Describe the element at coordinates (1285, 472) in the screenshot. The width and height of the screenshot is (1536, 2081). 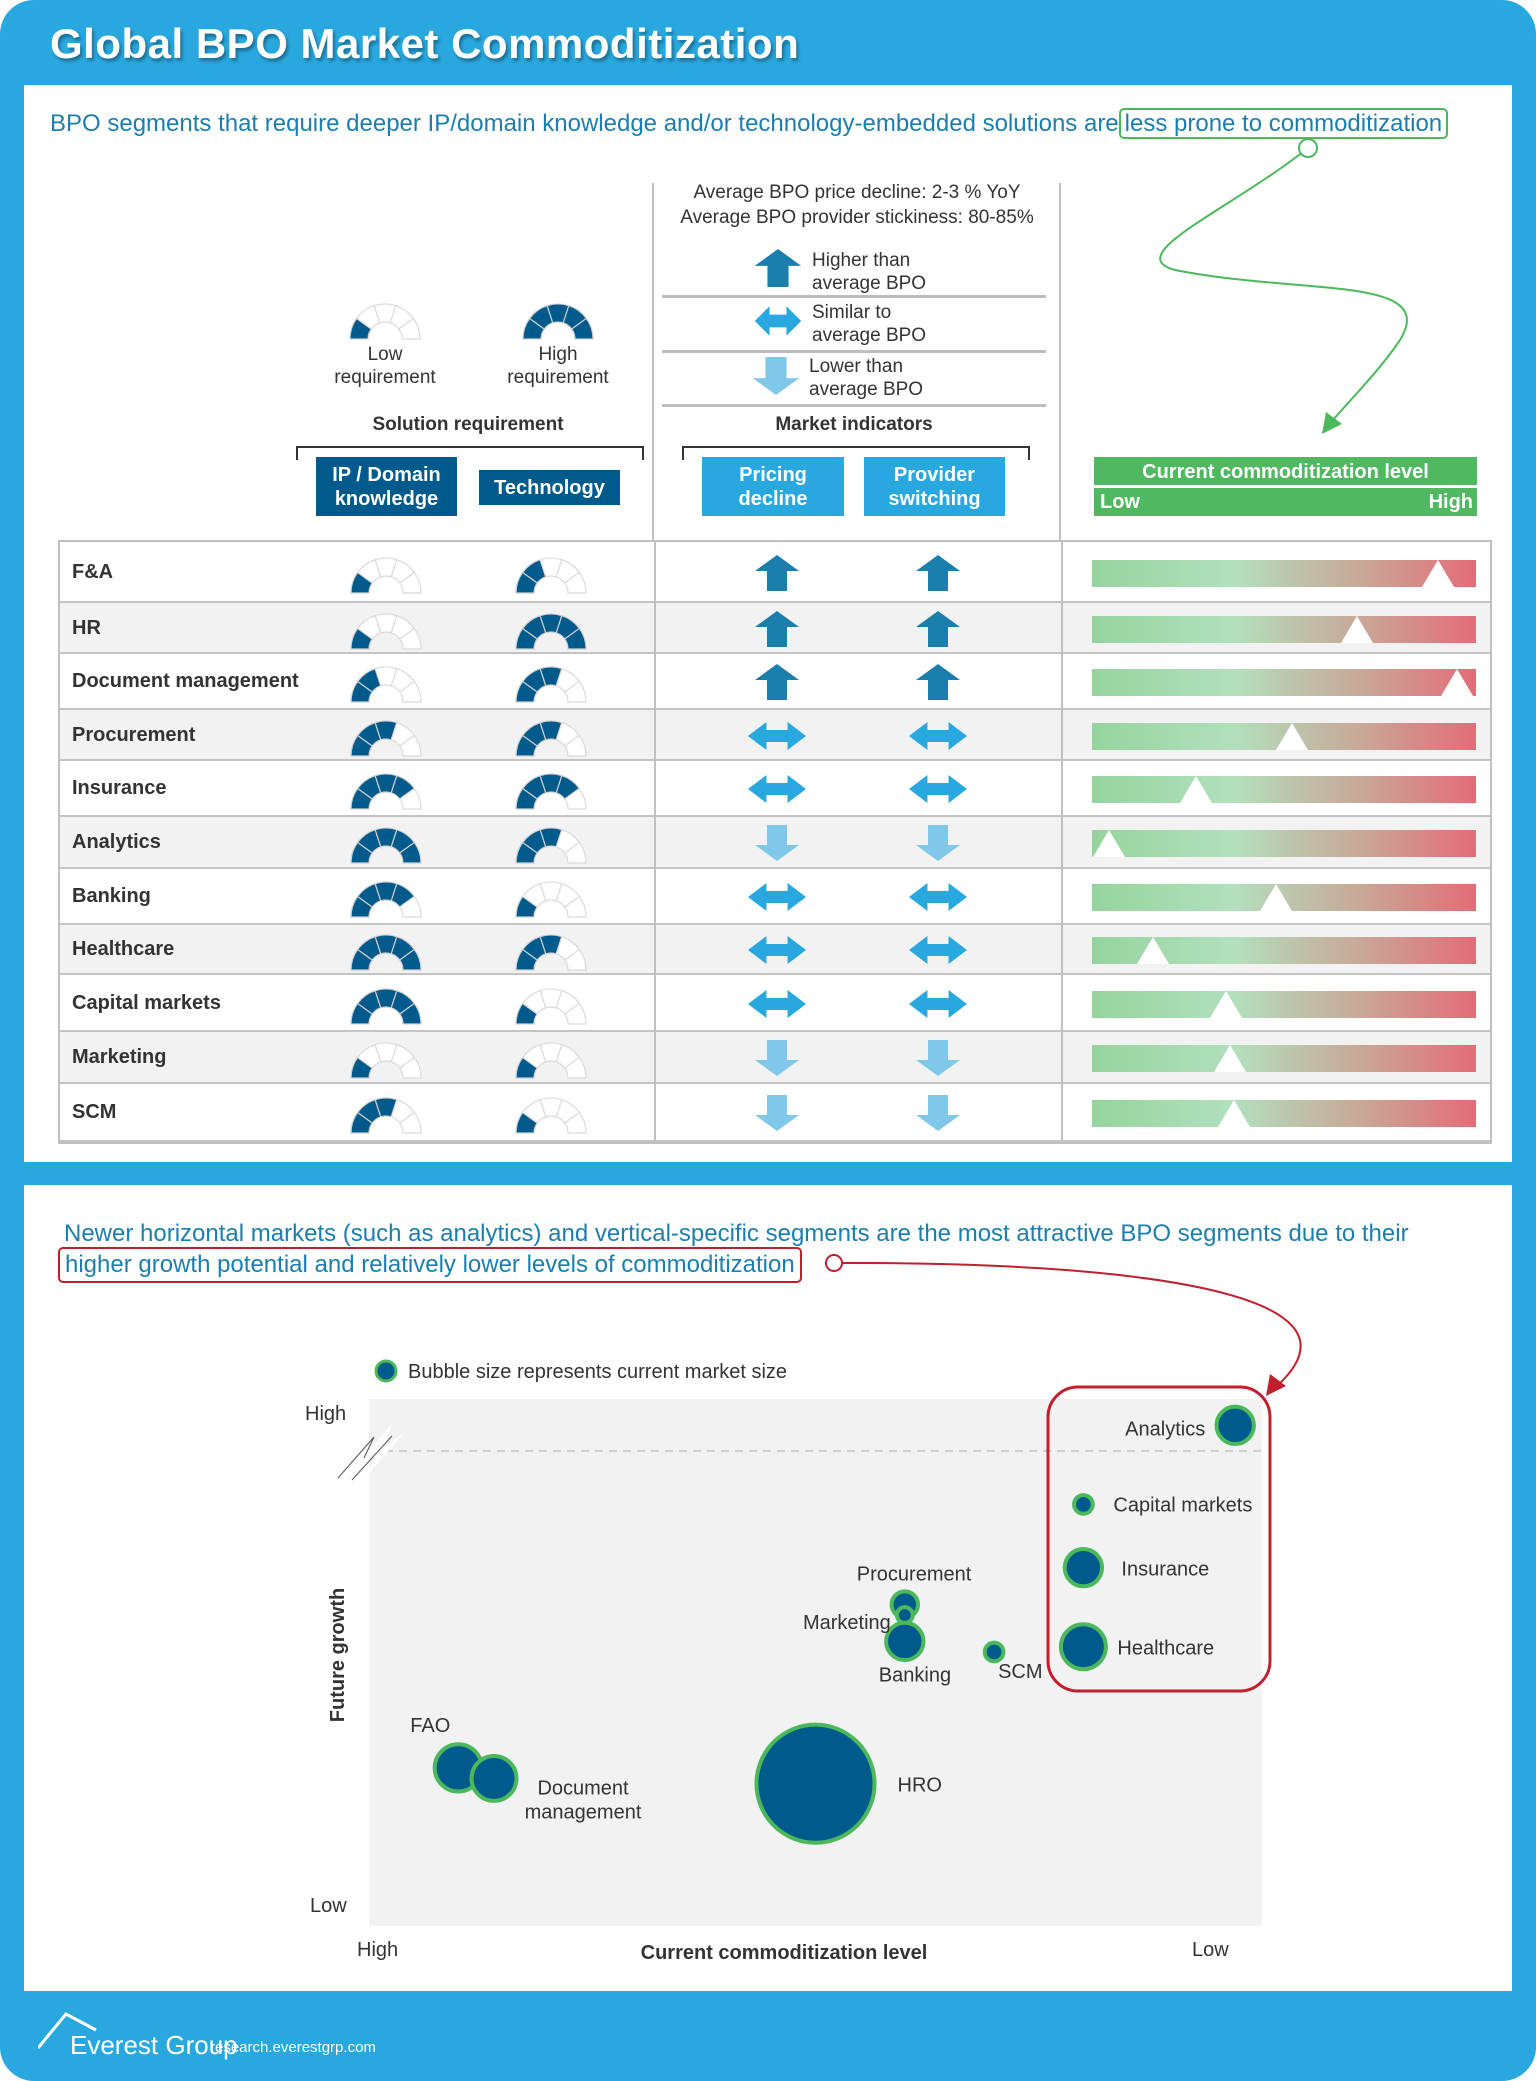
I see `commoditization-title: Current commoditization level` at that location.